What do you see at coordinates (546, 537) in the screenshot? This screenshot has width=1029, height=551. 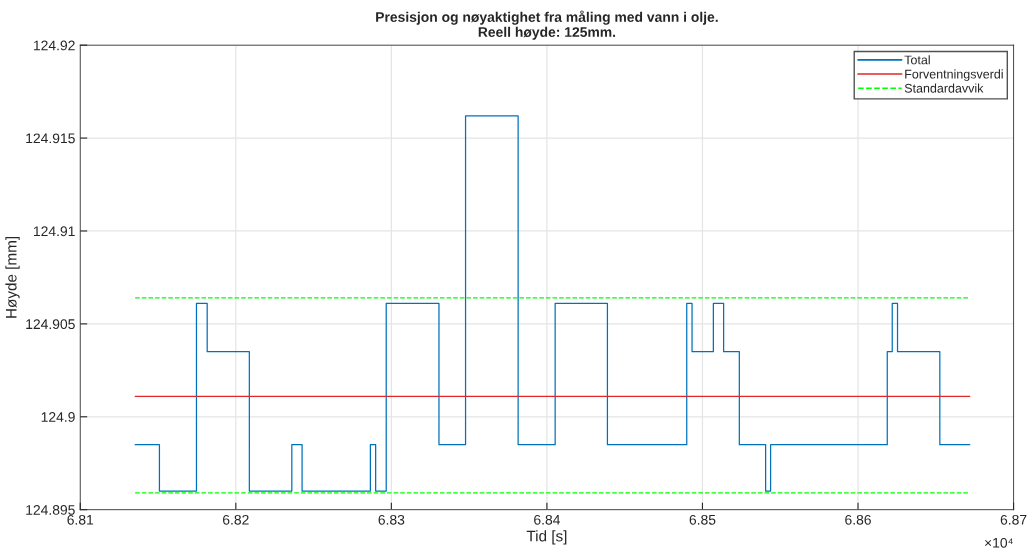 I see `x-axis-title: Tid [s]` at bounding box center [546, 537].